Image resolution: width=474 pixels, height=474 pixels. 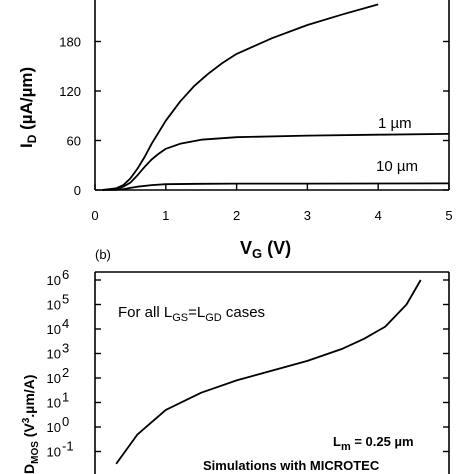 What do you see at coordinates (65, 397) in the screenshot?
I see `panel-b-y-tick-exponent: 1` at bounding box center [65, 397].